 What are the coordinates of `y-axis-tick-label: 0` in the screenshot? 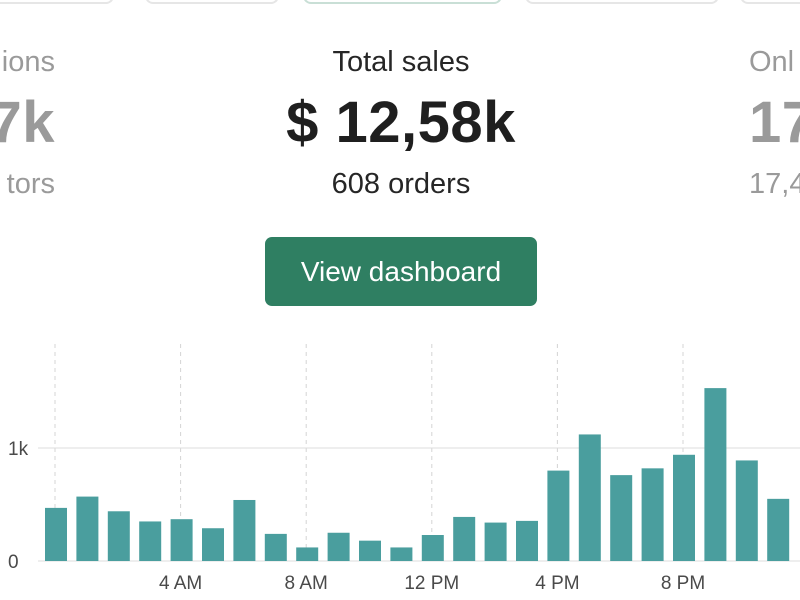 It's located at (13, 562).